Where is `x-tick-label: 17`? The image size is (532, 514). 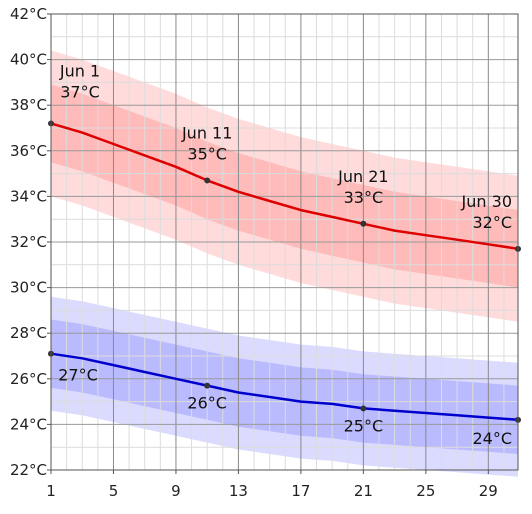
x-tick-label: 17 is located at coordinates (300, 491).